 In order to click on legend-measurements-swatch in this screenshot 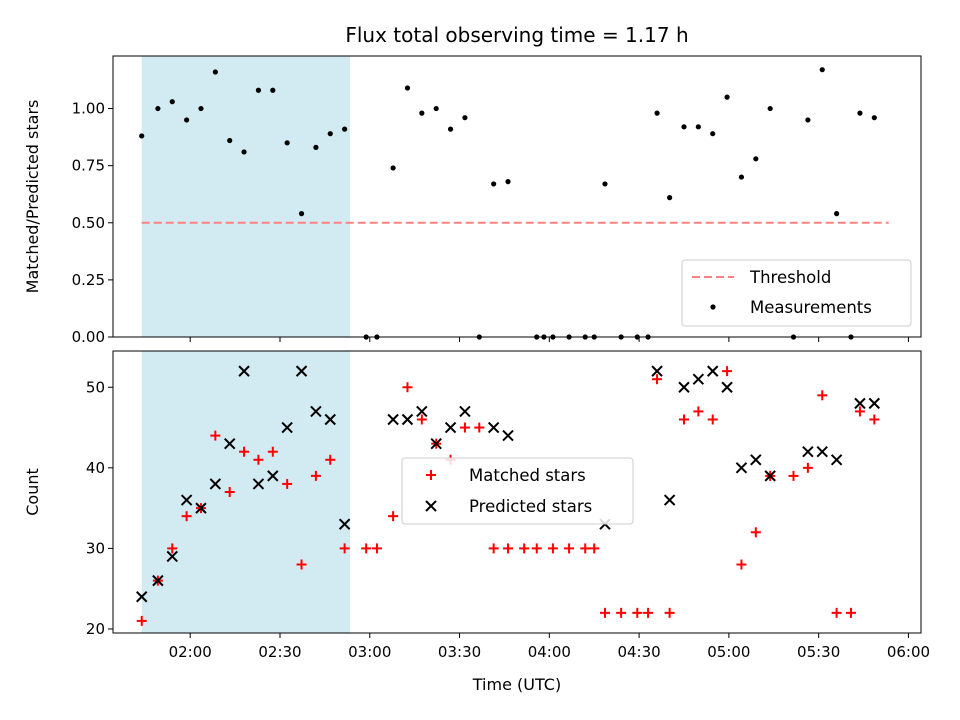, I will do `click(713, 307)`.